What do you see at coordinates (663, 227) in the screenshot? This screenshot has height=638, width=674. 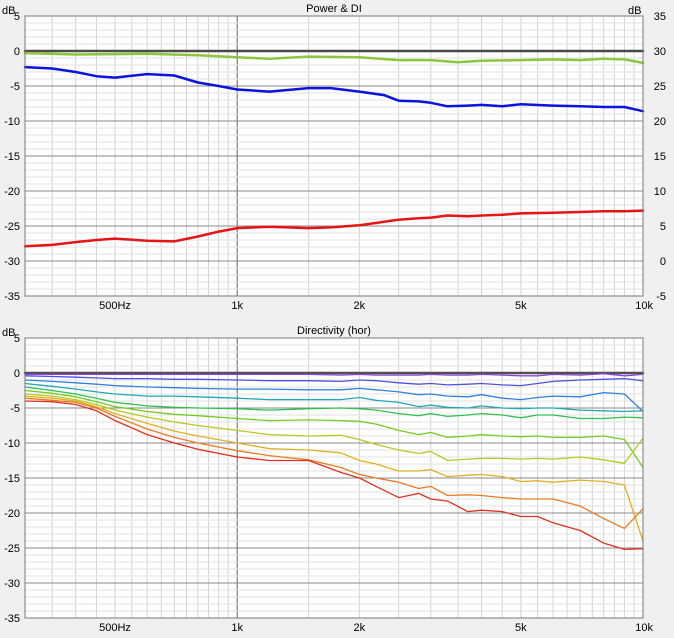 I see `y2-tick-label: 5` at bounding box center [663, 227].